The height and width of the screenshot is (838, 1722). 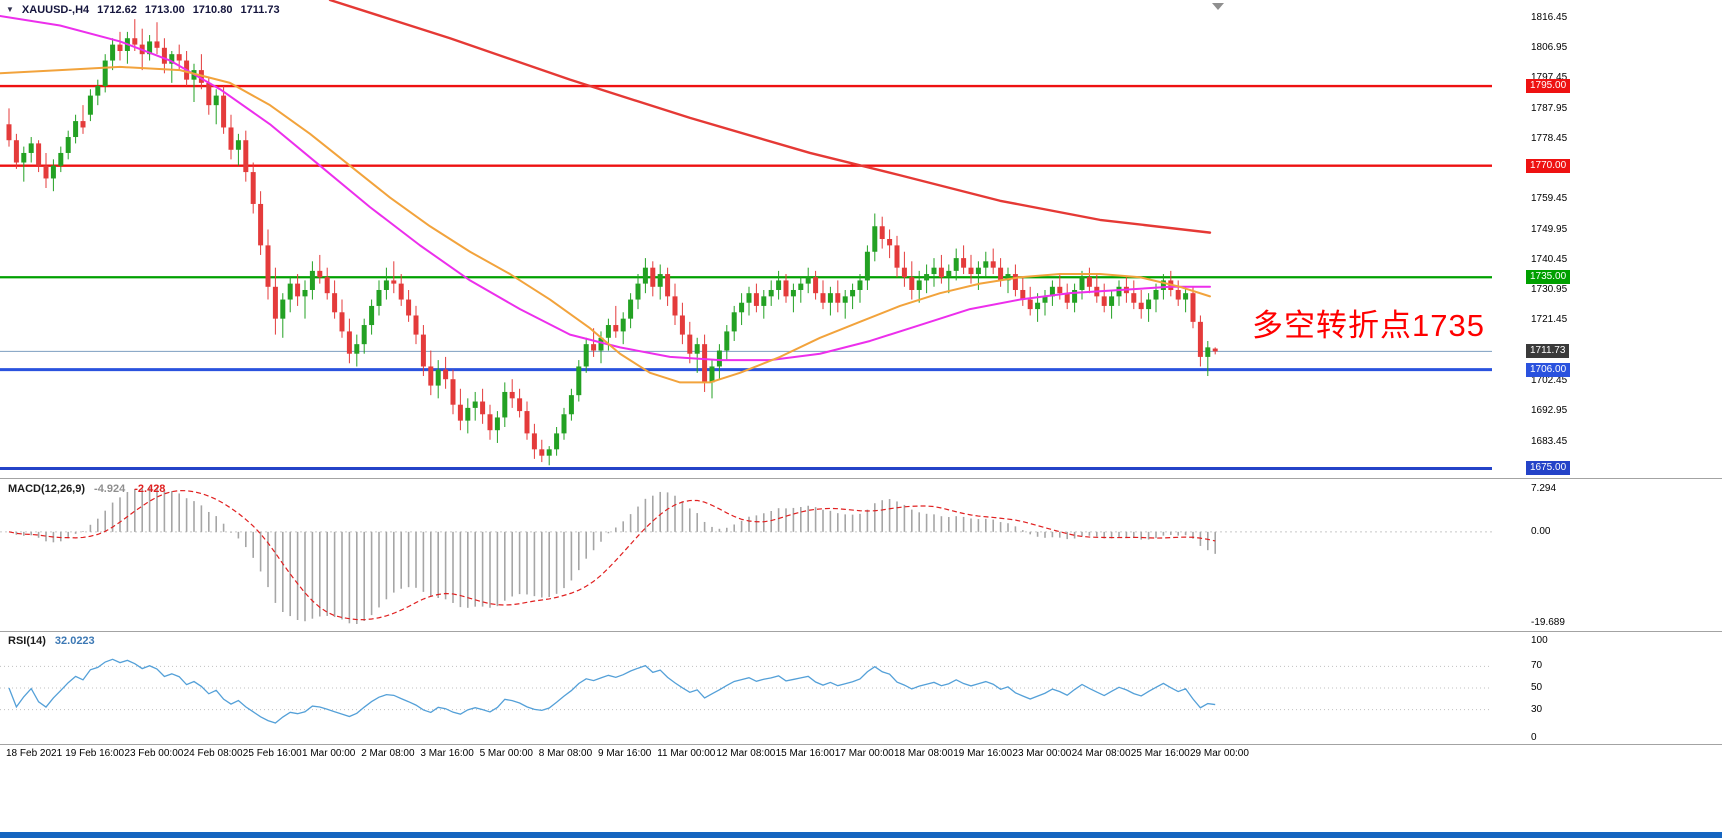 I want to click on price-tick-label: 1787.95, so click(x=1549, y=108).